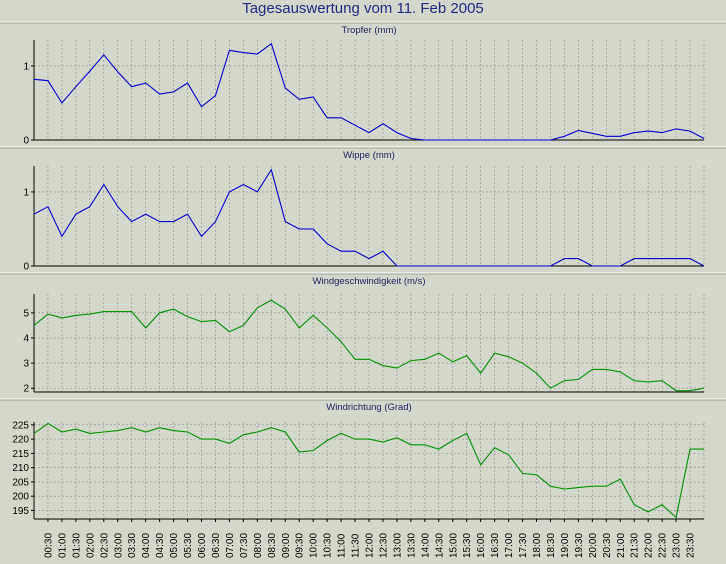 The image size is (726, 564). Describe the element at coordinates (363, 8) in the screenshot. I see `page-title: Tagesauswertung vom 11. Feb 2005` at that location.